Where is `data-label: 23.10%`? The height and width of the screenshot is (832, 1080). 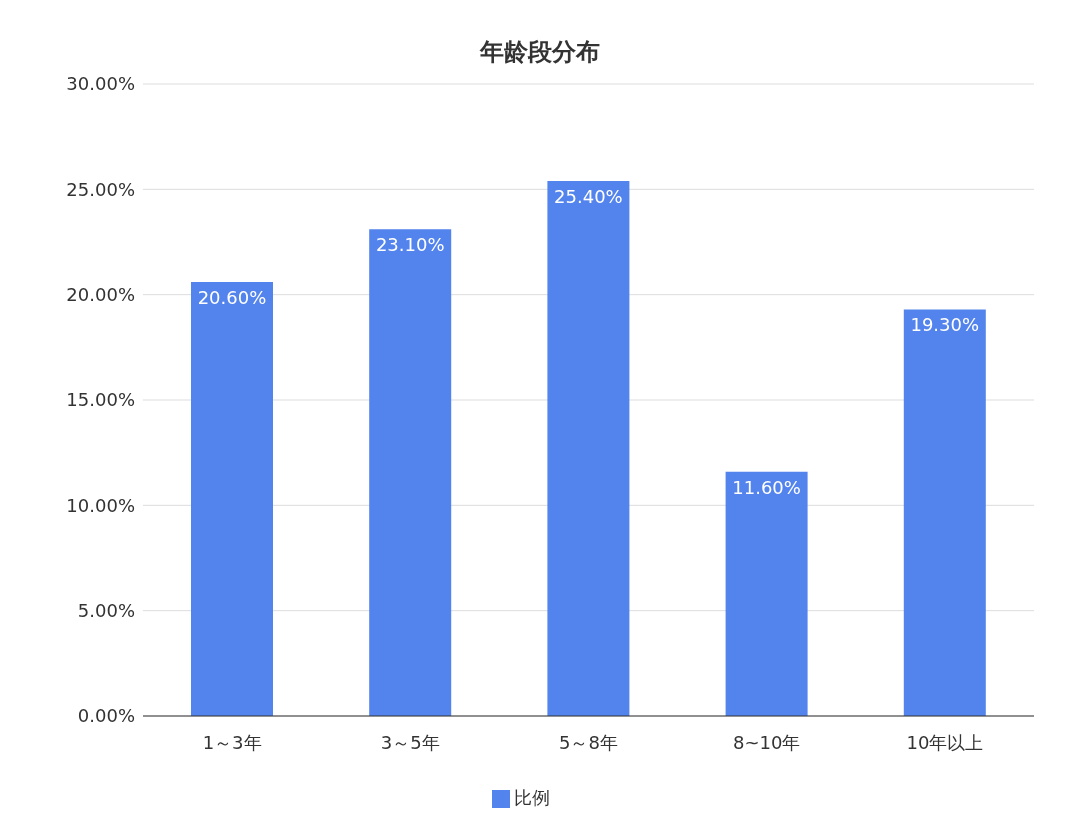 data-label: 23.10% is located at coordinates (410, 245).